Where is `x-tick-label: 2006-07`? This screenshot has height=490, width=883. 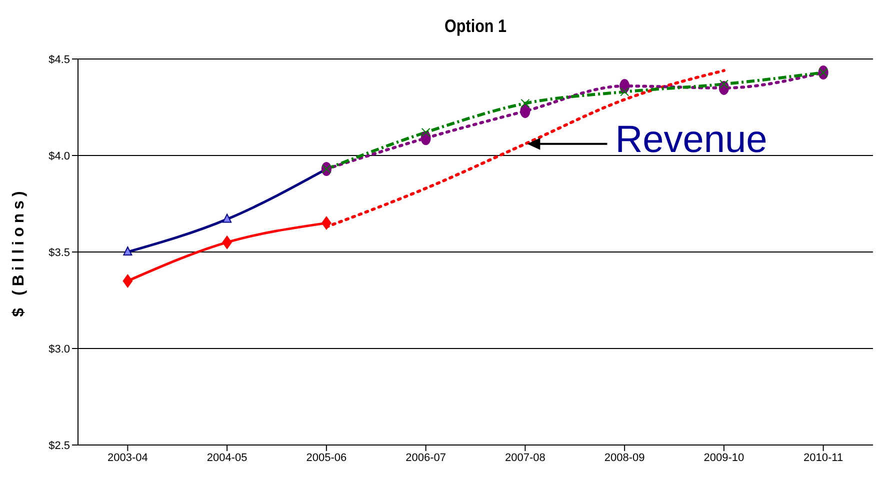
x-tick-label: 2006-07 is located at coordinates (426, 458).